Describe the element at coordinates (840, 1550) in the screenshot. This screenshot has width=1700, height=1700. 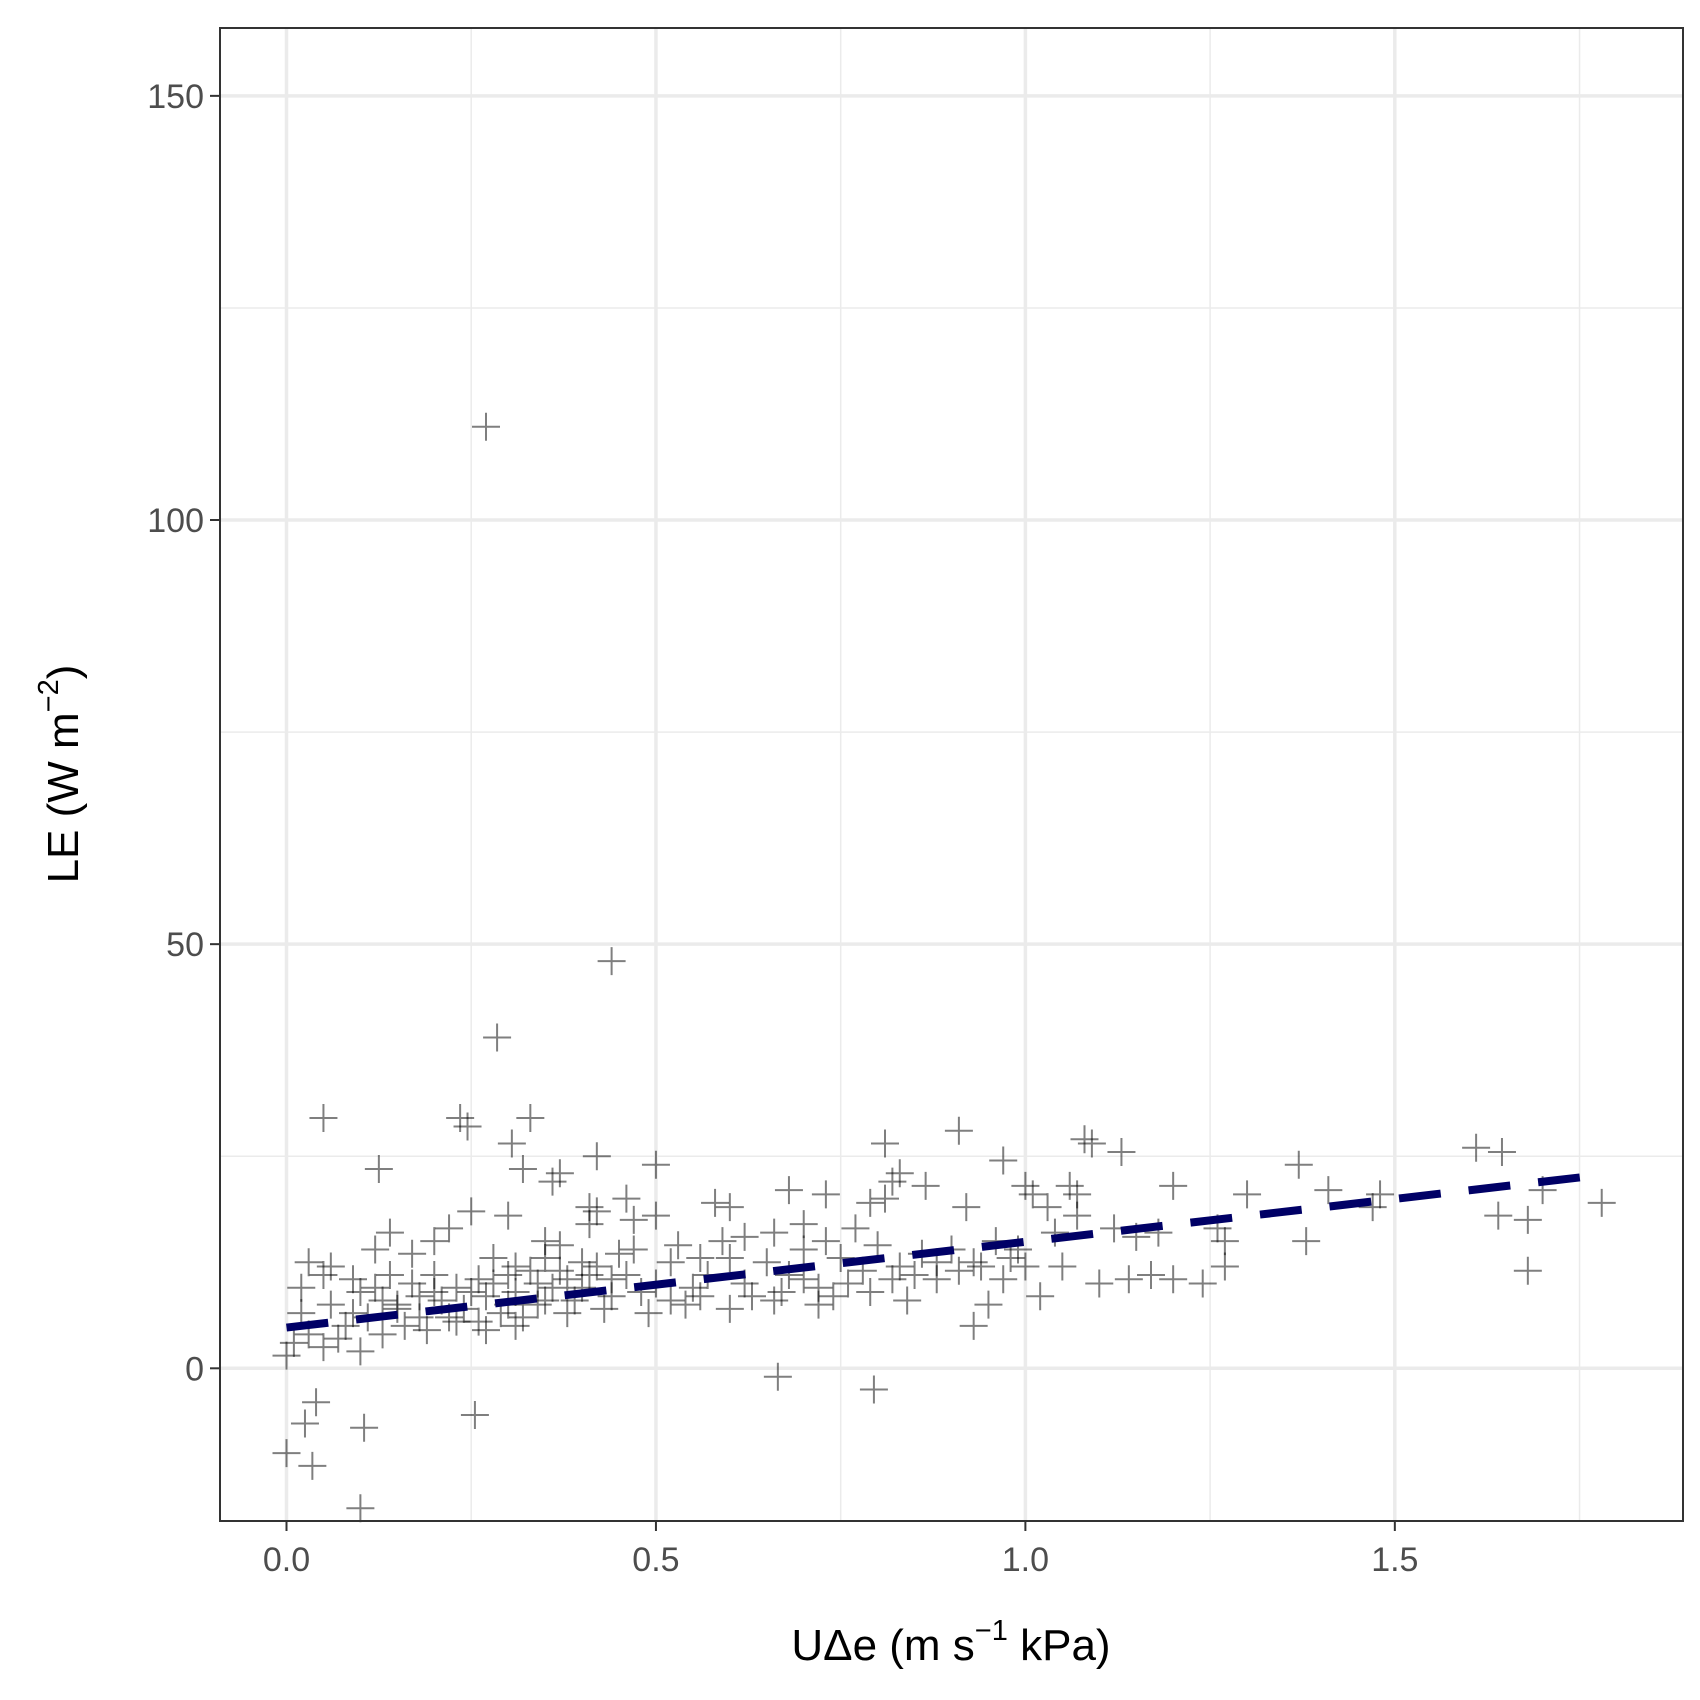
I see `x-axis-ticks: 0.0 0.5 1.0 1.5` at that location.